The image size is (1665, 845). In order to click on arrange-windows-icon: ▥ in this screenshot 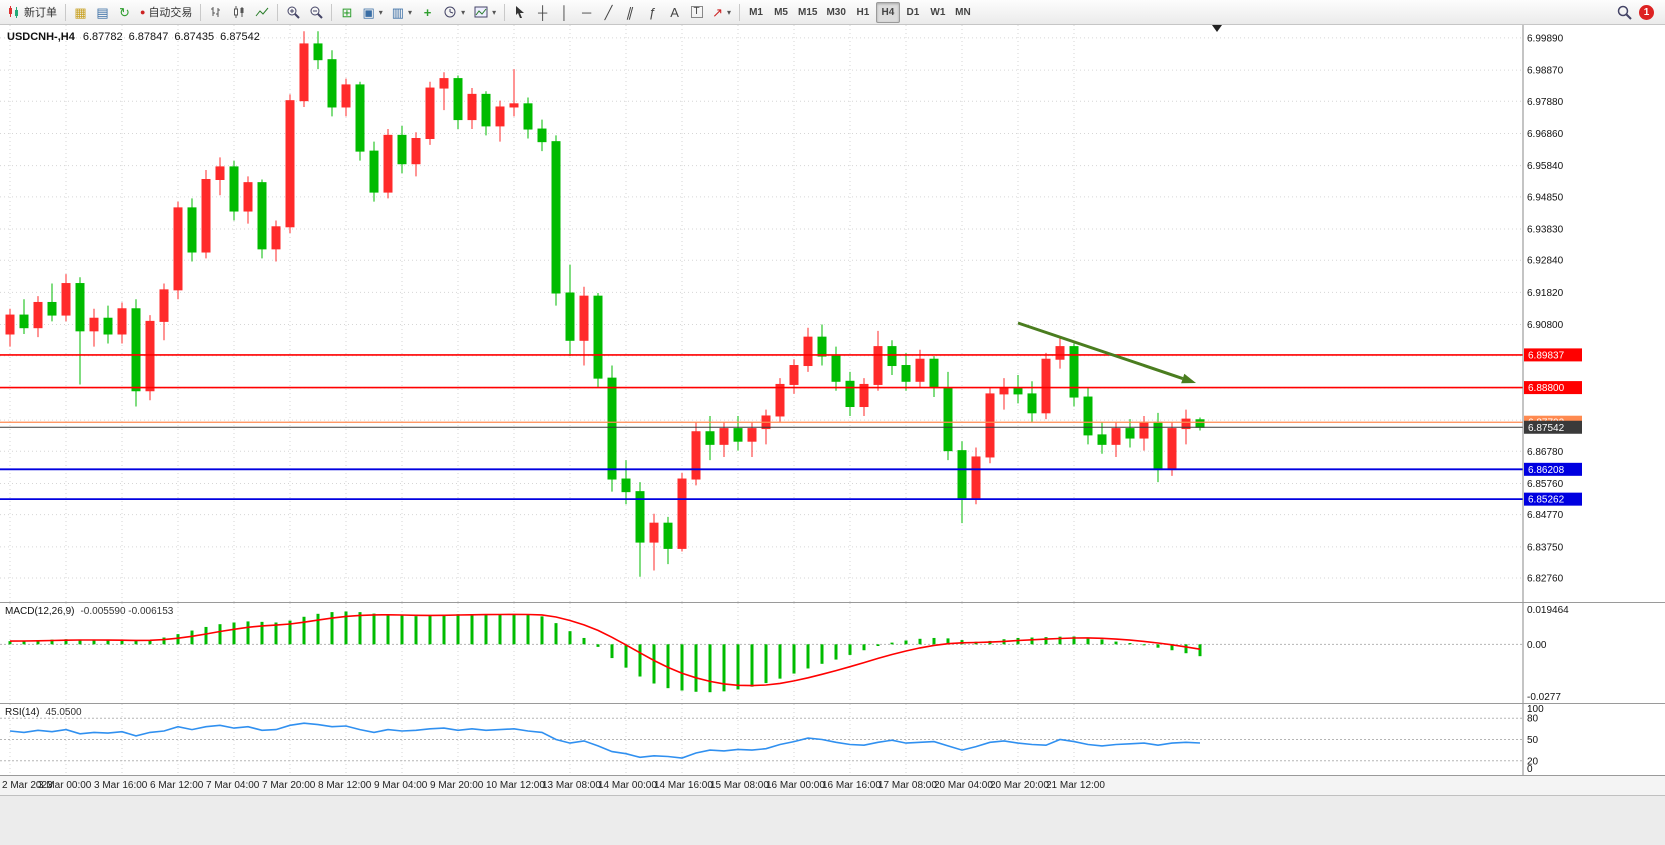, I will do `click(398, 12)`.